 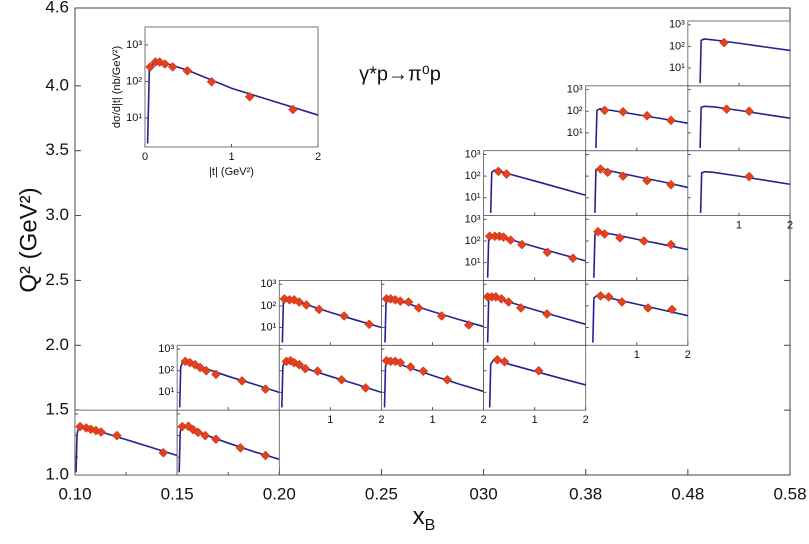 I want to click on x-tick-label: 0.10, so click(x=74, y=493).